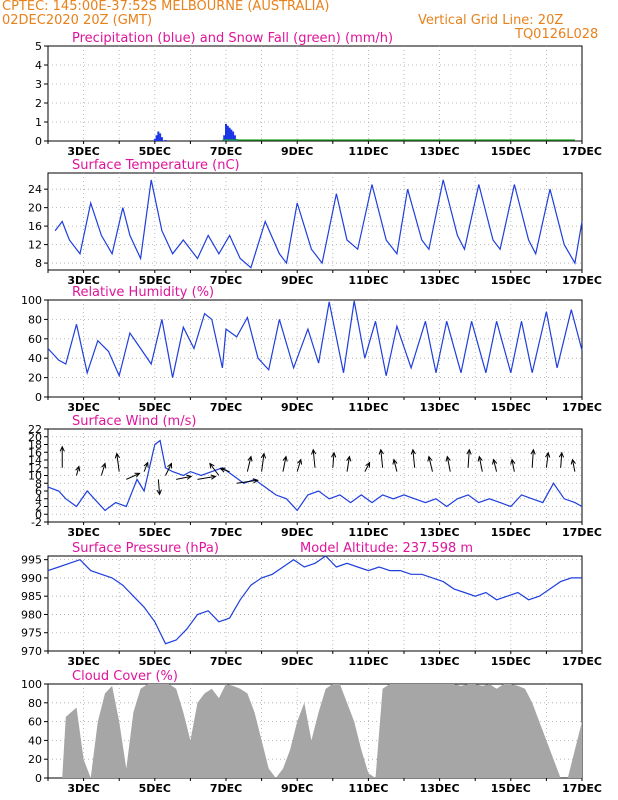 This screenshot has width=618, height=800. What do you see at coordinates (35, 703) in the screenshot?
I see `y-tick-label: 80` at bounding box center [35, 703].